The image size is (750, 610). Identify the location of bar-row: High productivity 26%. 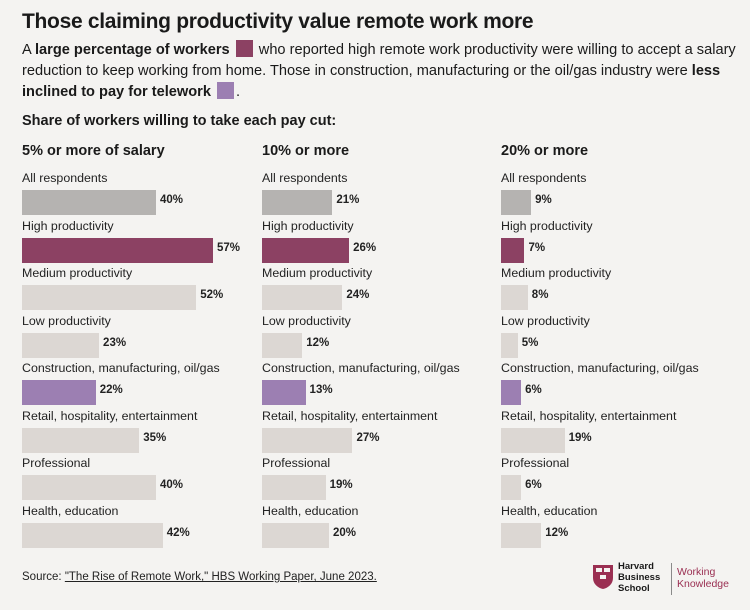
(377, 243).